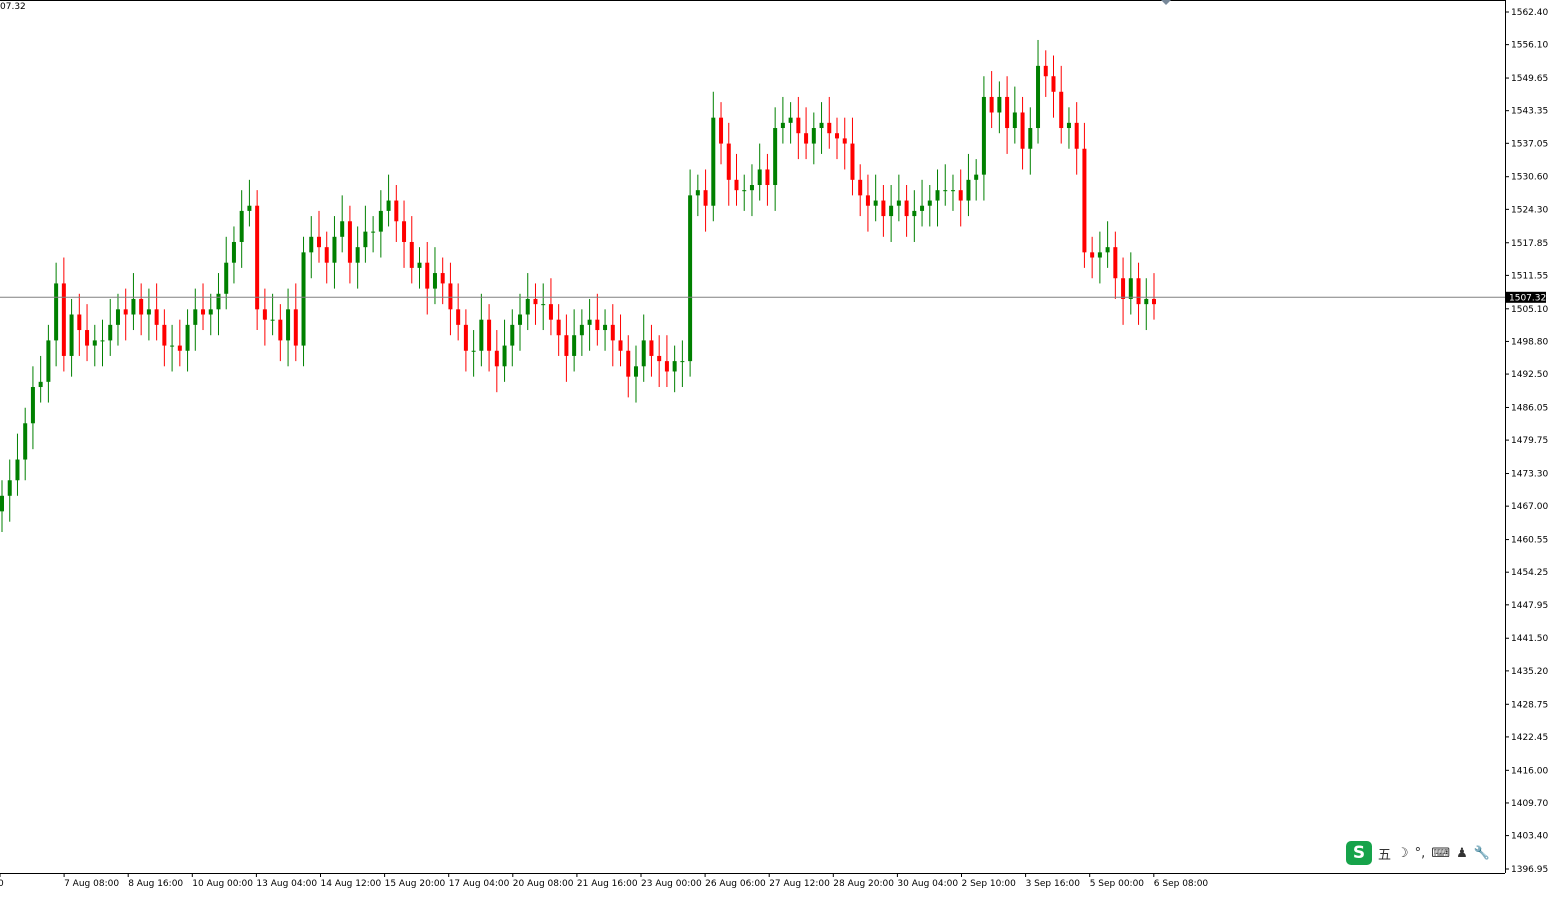 This screenshot has height=899, width=1552. What do you see at coordinates (1529, 276) in the screenshot?
I see `price-tick-label: 1511.55` at bounding box center [1529, 276].